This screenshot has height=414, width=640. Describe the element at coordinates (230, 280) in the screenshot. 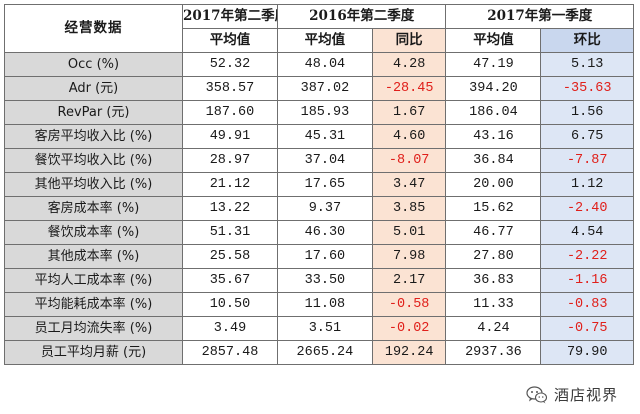

I see `value-2017q2: 35.67` at that location.